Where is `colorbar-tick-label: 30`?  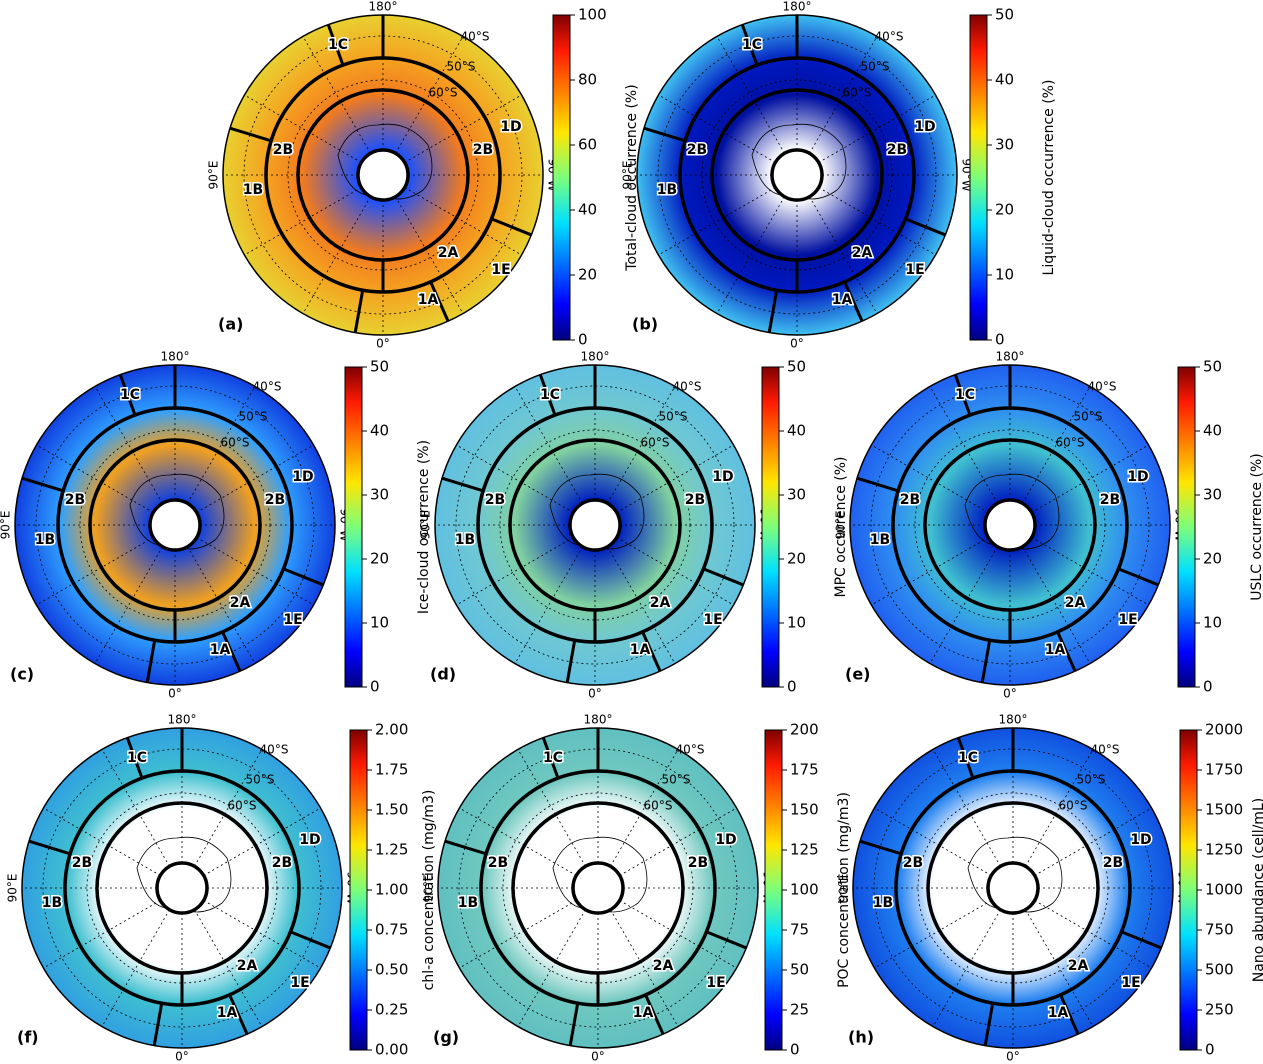
colorbar-tick-label: 30 is located at coordinates (796, 495).